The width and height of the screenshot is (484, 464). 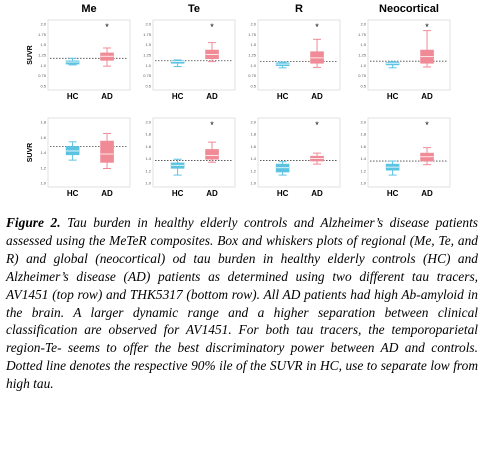 I want to click on panel-title: Neocortical, so click(x=409, y=9).